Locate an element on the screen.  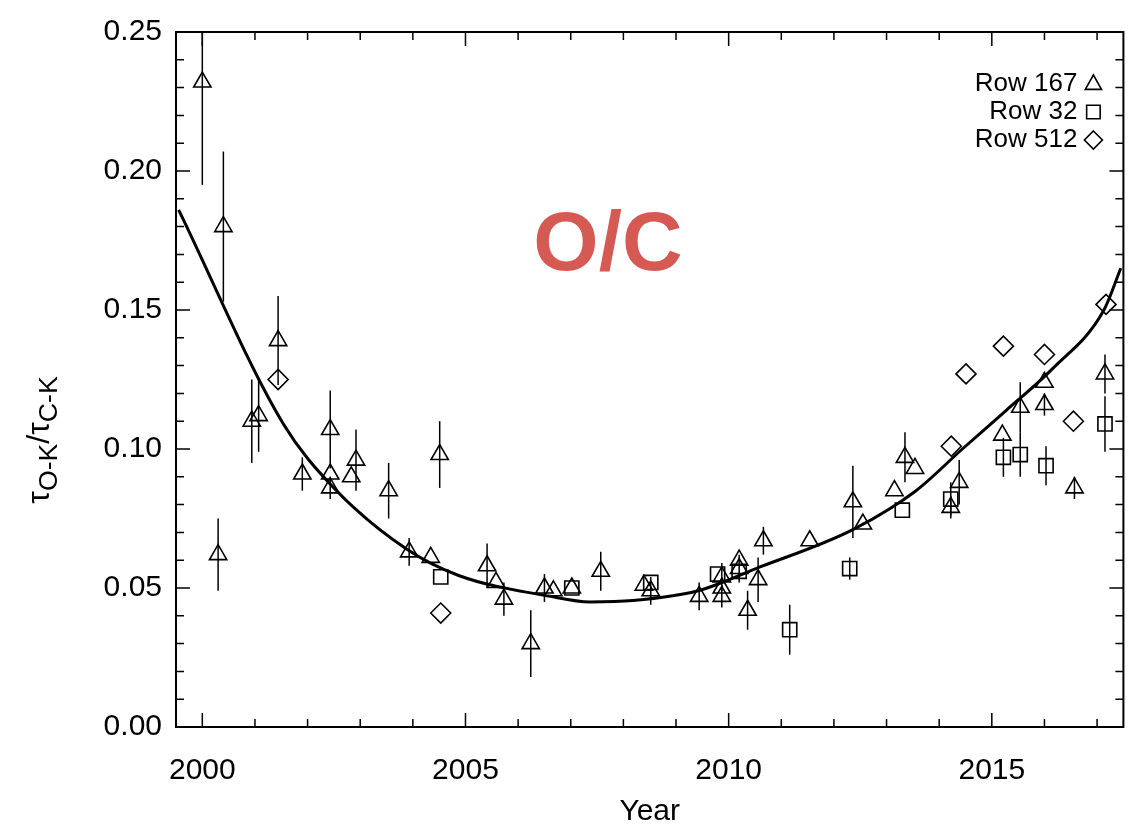
annotation: O/C is located at coordinates (608, 241).